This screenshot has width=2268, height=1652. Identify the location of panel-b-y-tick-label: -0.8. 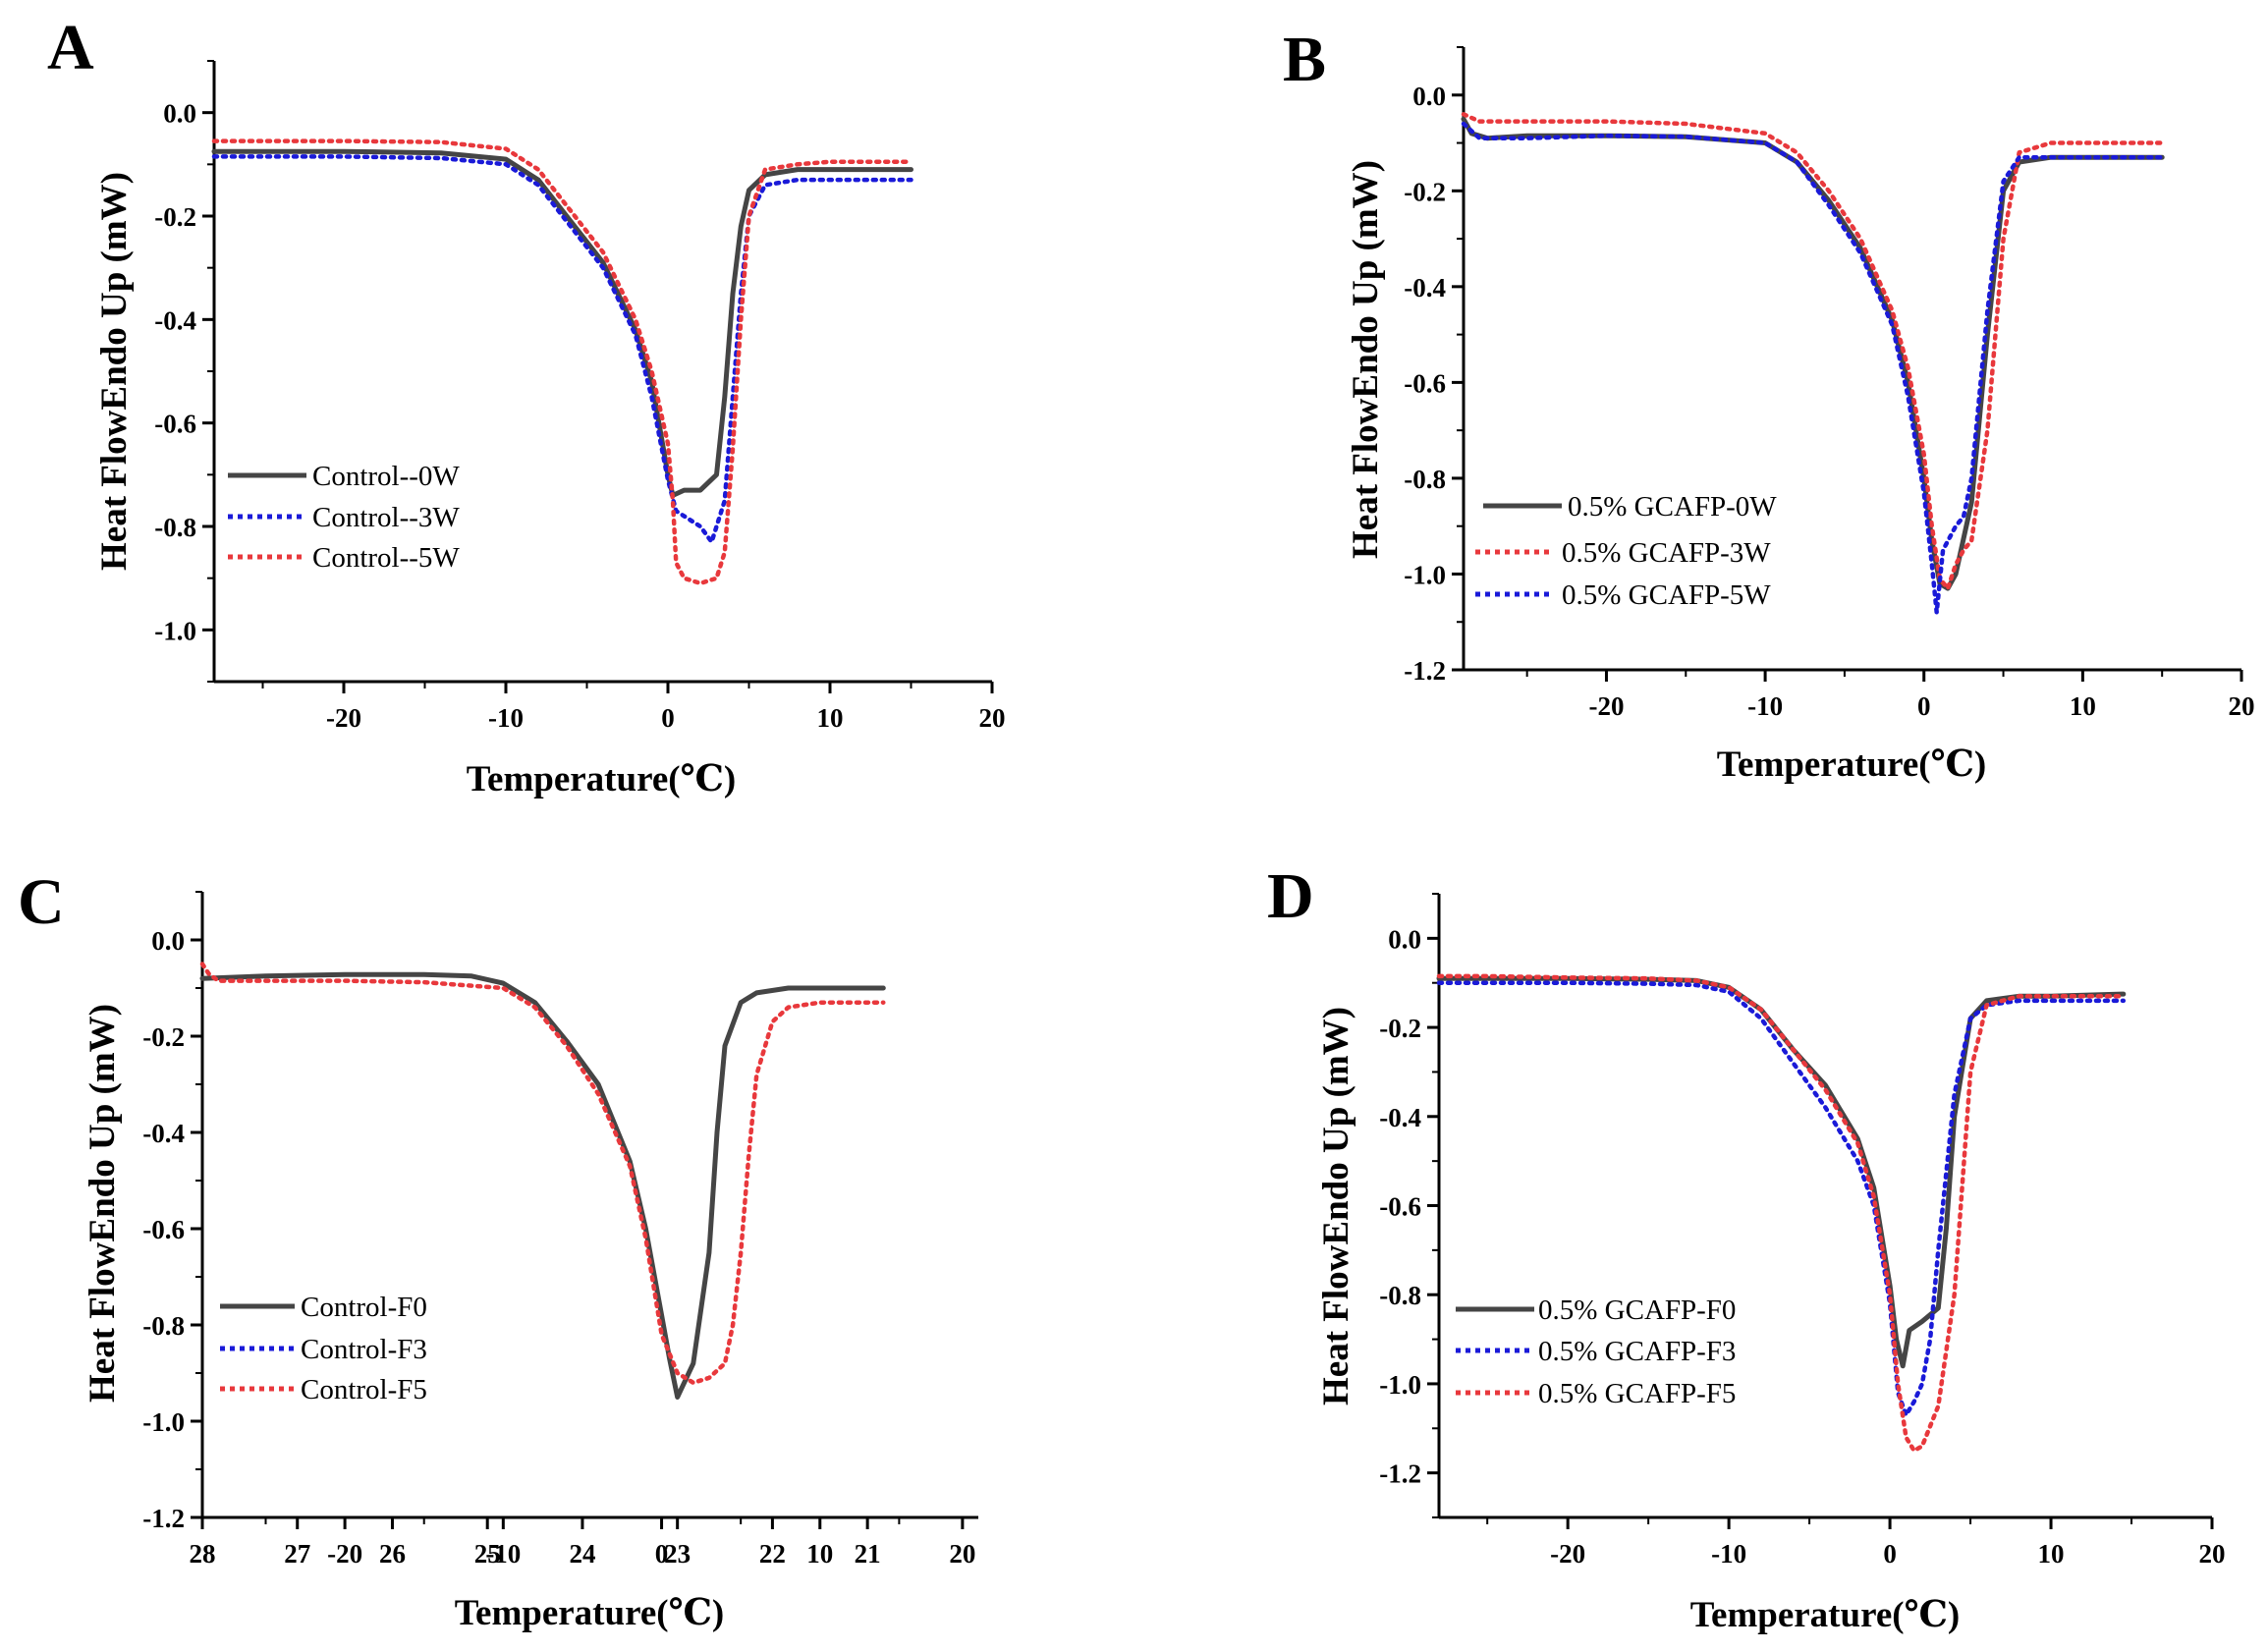
(1425, 479).